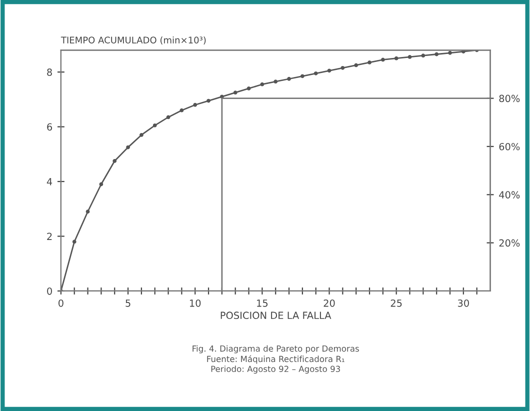  I want to click on y-axis-title: TIEMPO ACUMULADO (min×10³), so click(133, 40).